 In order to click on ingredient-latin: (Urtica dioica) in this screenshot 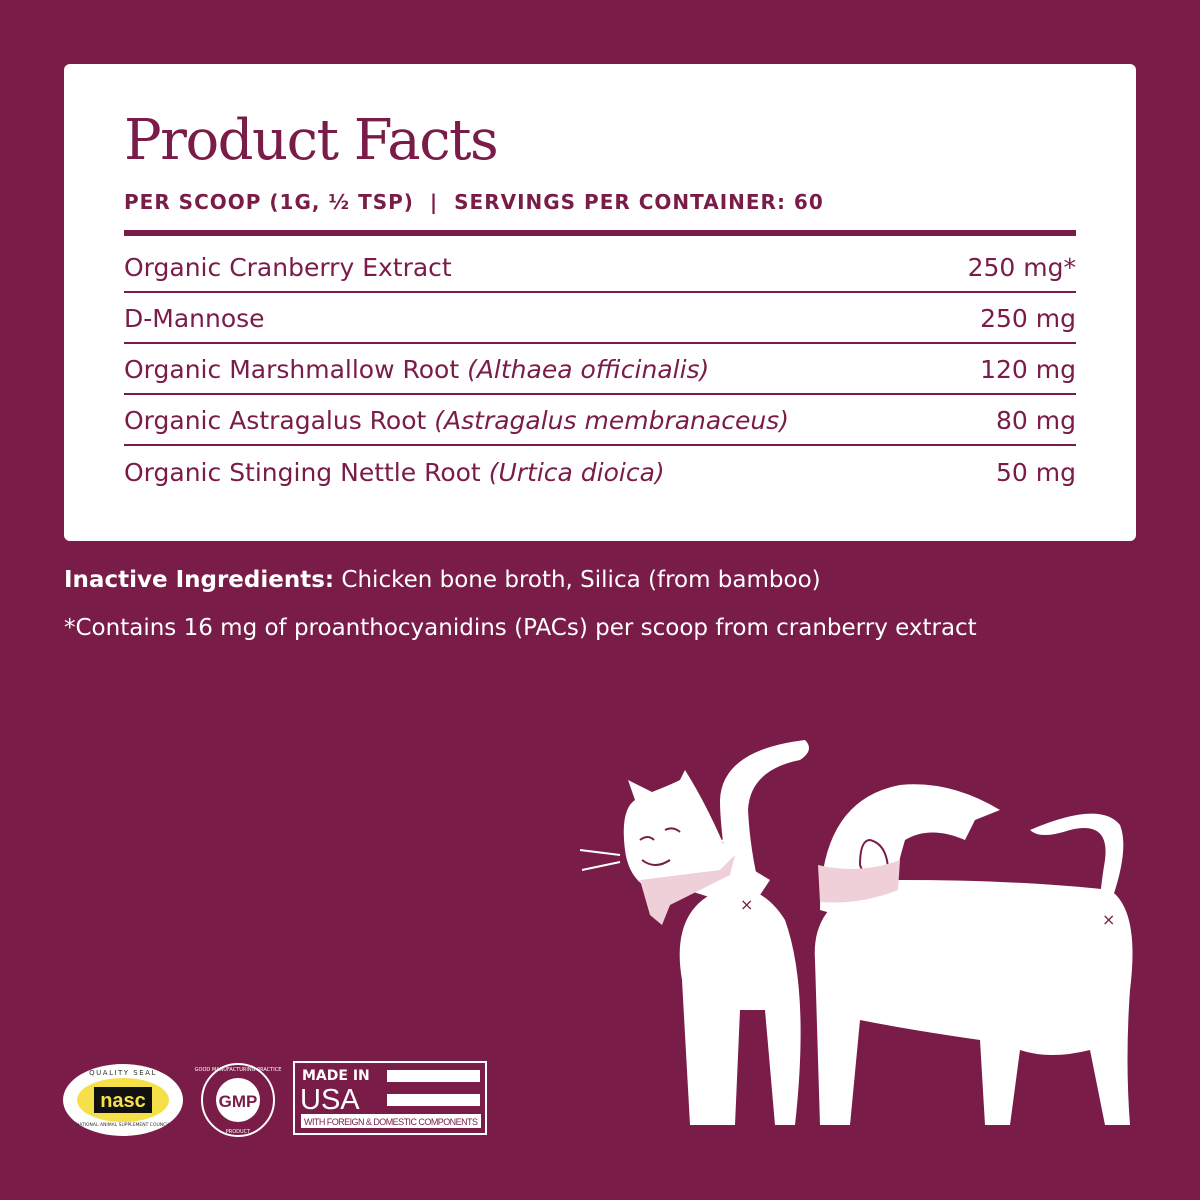, I will do `click(576, 472)`.